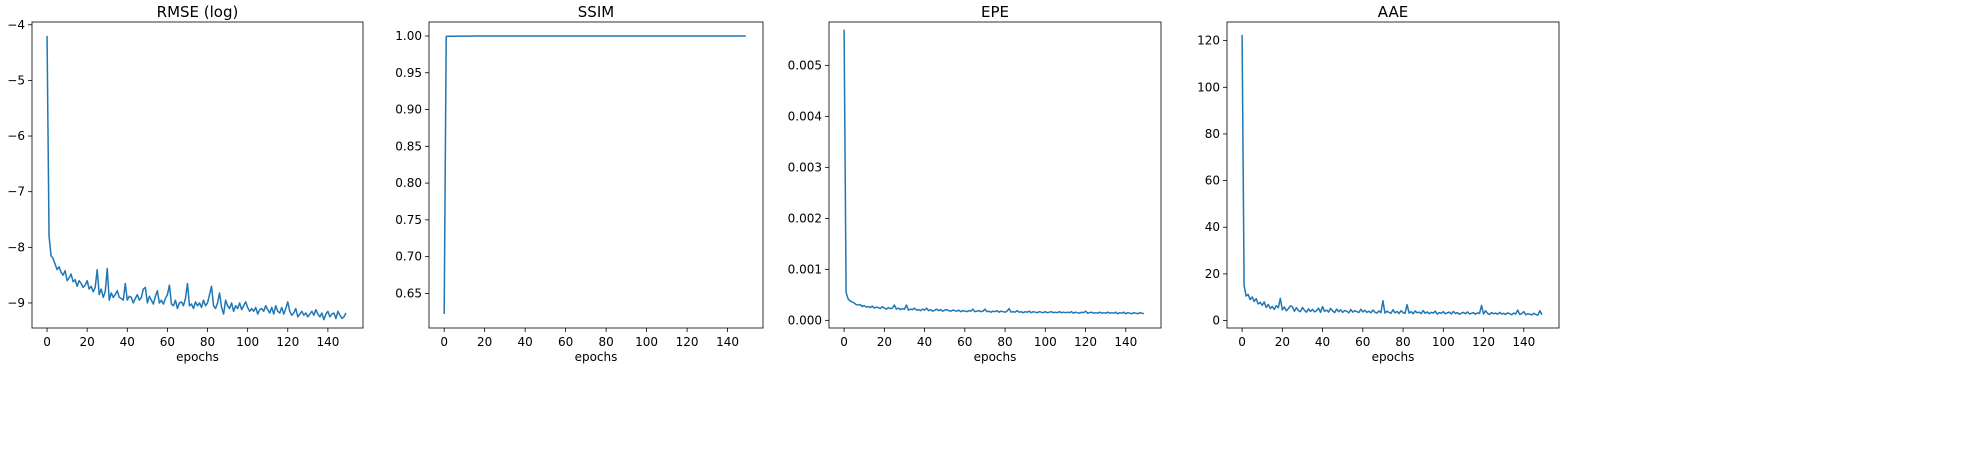 This screenshot has width=1987, height=468. What do you see at coordinates (408, 183) in the screenshot?
I see `y-tick-label: 0.80` at bounding box center [408, 183].